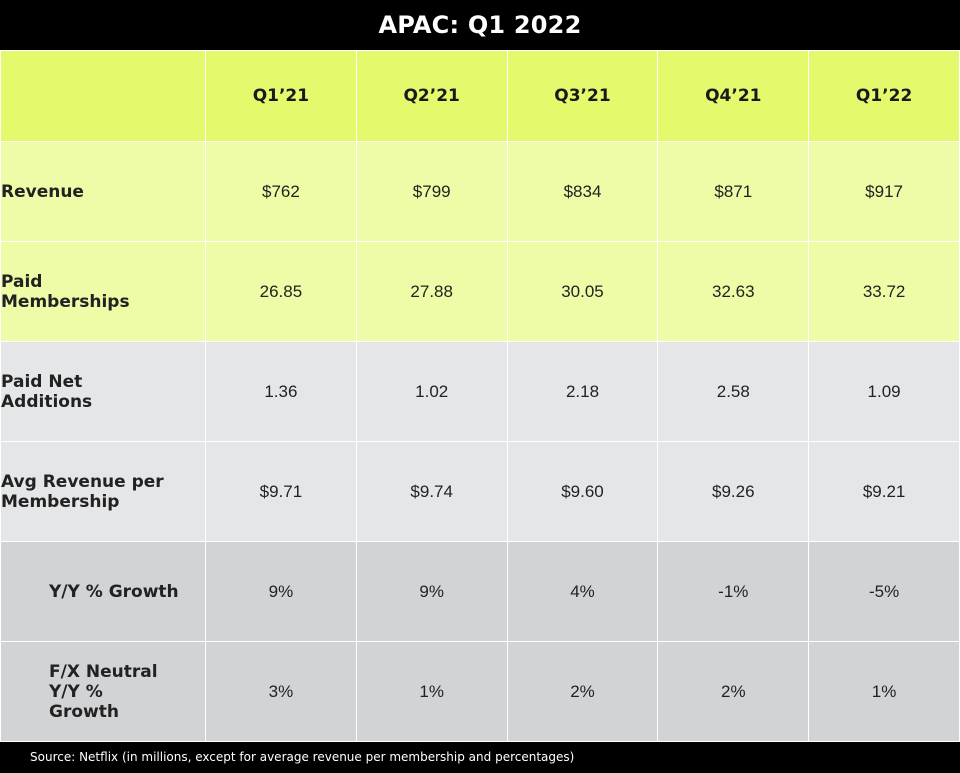 The image size is (960, 773). I want to click on table-cell: 1.36, so click(281, 391).